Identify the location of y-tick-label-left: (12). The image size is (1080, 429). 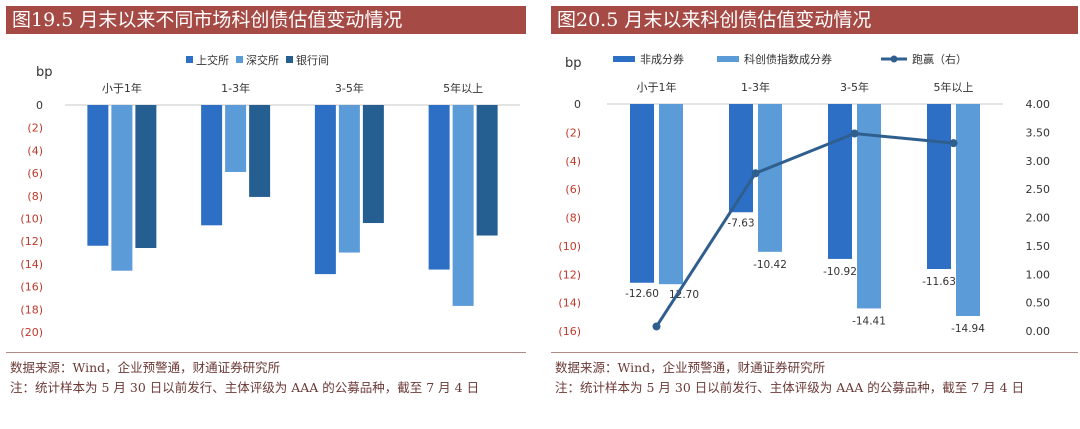
(569, 274).